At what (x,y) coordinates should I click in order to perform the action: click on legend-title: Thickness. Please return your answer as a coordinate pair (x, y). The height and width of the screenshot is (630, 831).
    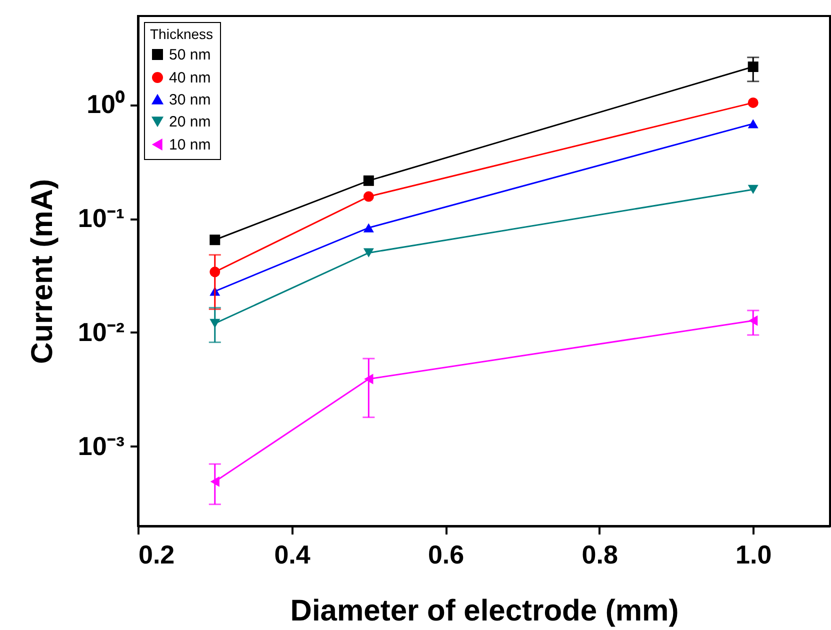
    Looking at the image, I should click on (182, 34).